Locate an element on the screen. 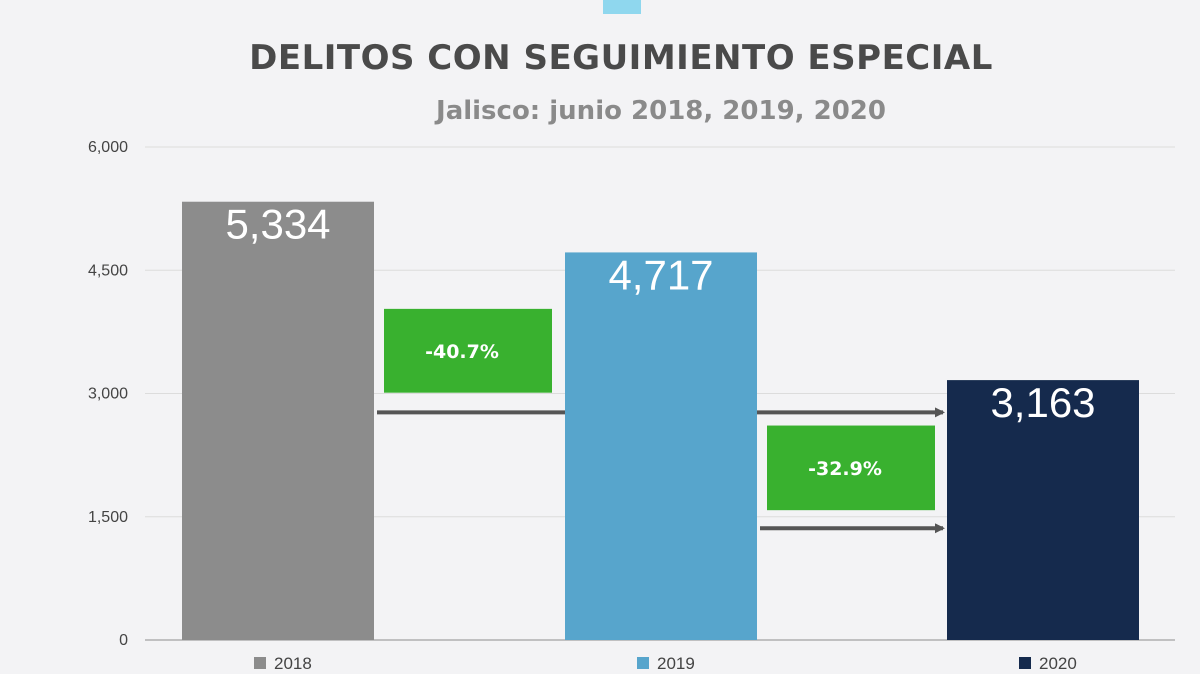  y-tick-label: 1,500 is located at coordinates (108, 517).